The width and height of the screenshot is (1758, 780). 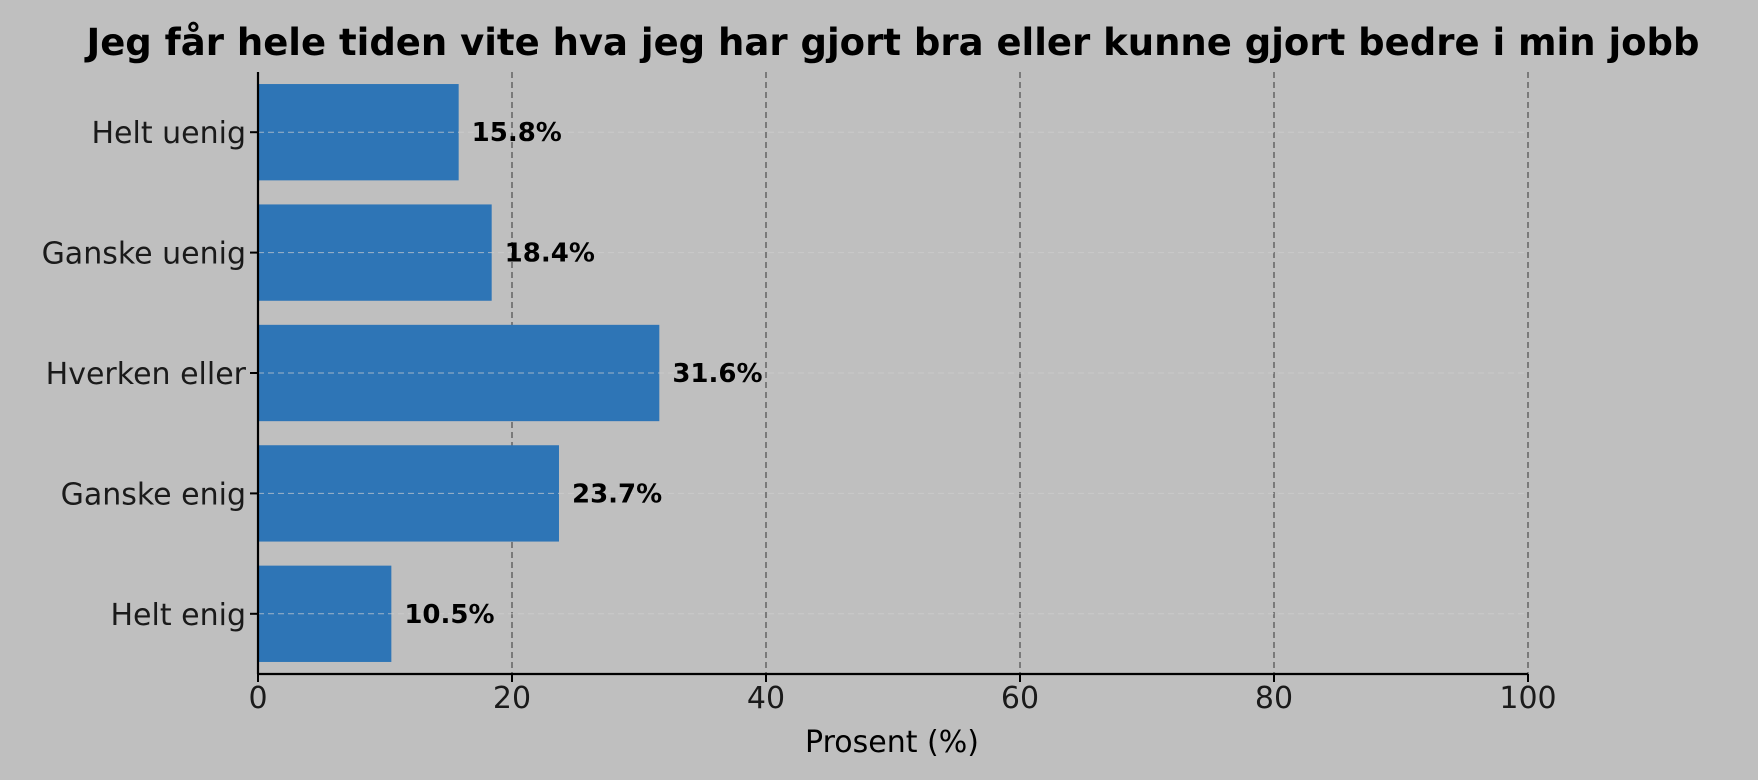 What do you see at coordinates (617, 494) in the screenshot?
I see `data-label: 23.7%` at bounding box center [617, 494].